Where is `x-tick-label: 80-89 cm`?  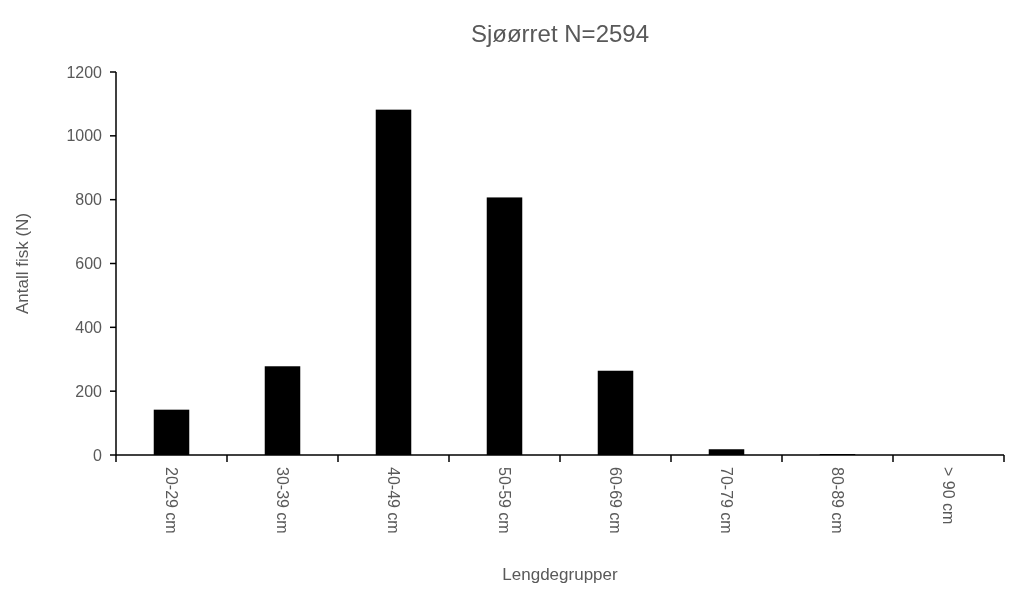
x-tick-label: 80-89 cm is located at coordinates (837, 500).